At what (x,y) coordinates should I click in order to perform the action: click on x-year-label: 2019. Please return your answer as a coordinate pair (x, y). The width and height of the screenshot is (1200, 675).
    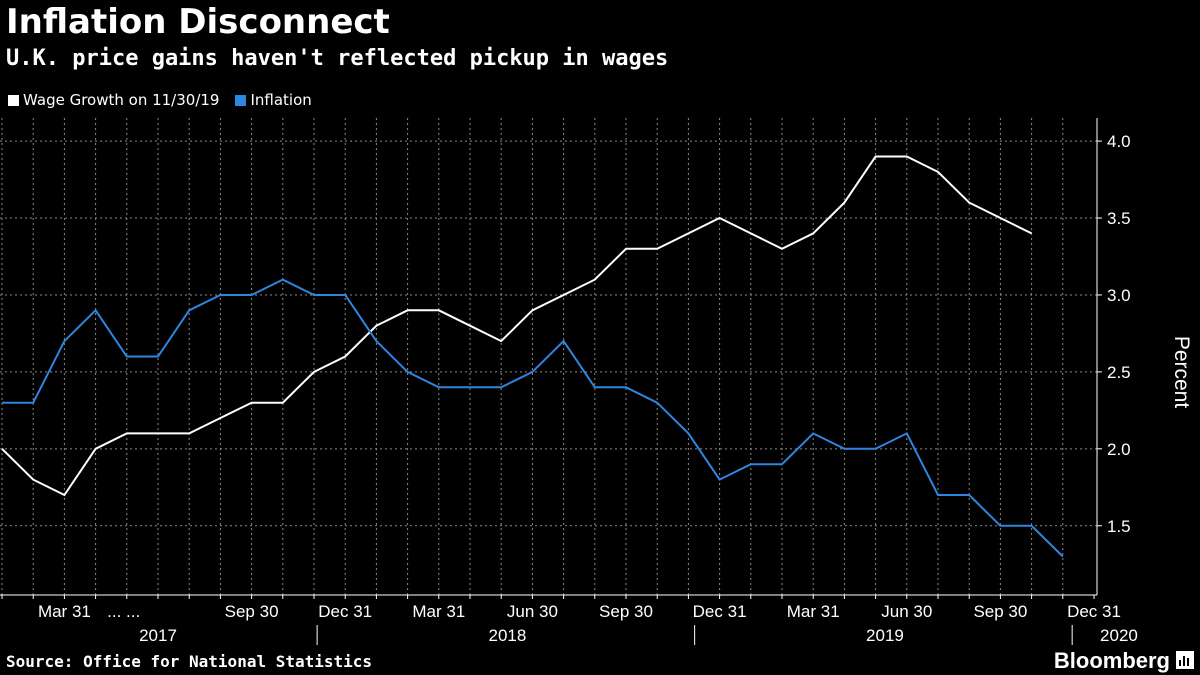
    Looking at the image, I should click on (885, 635).